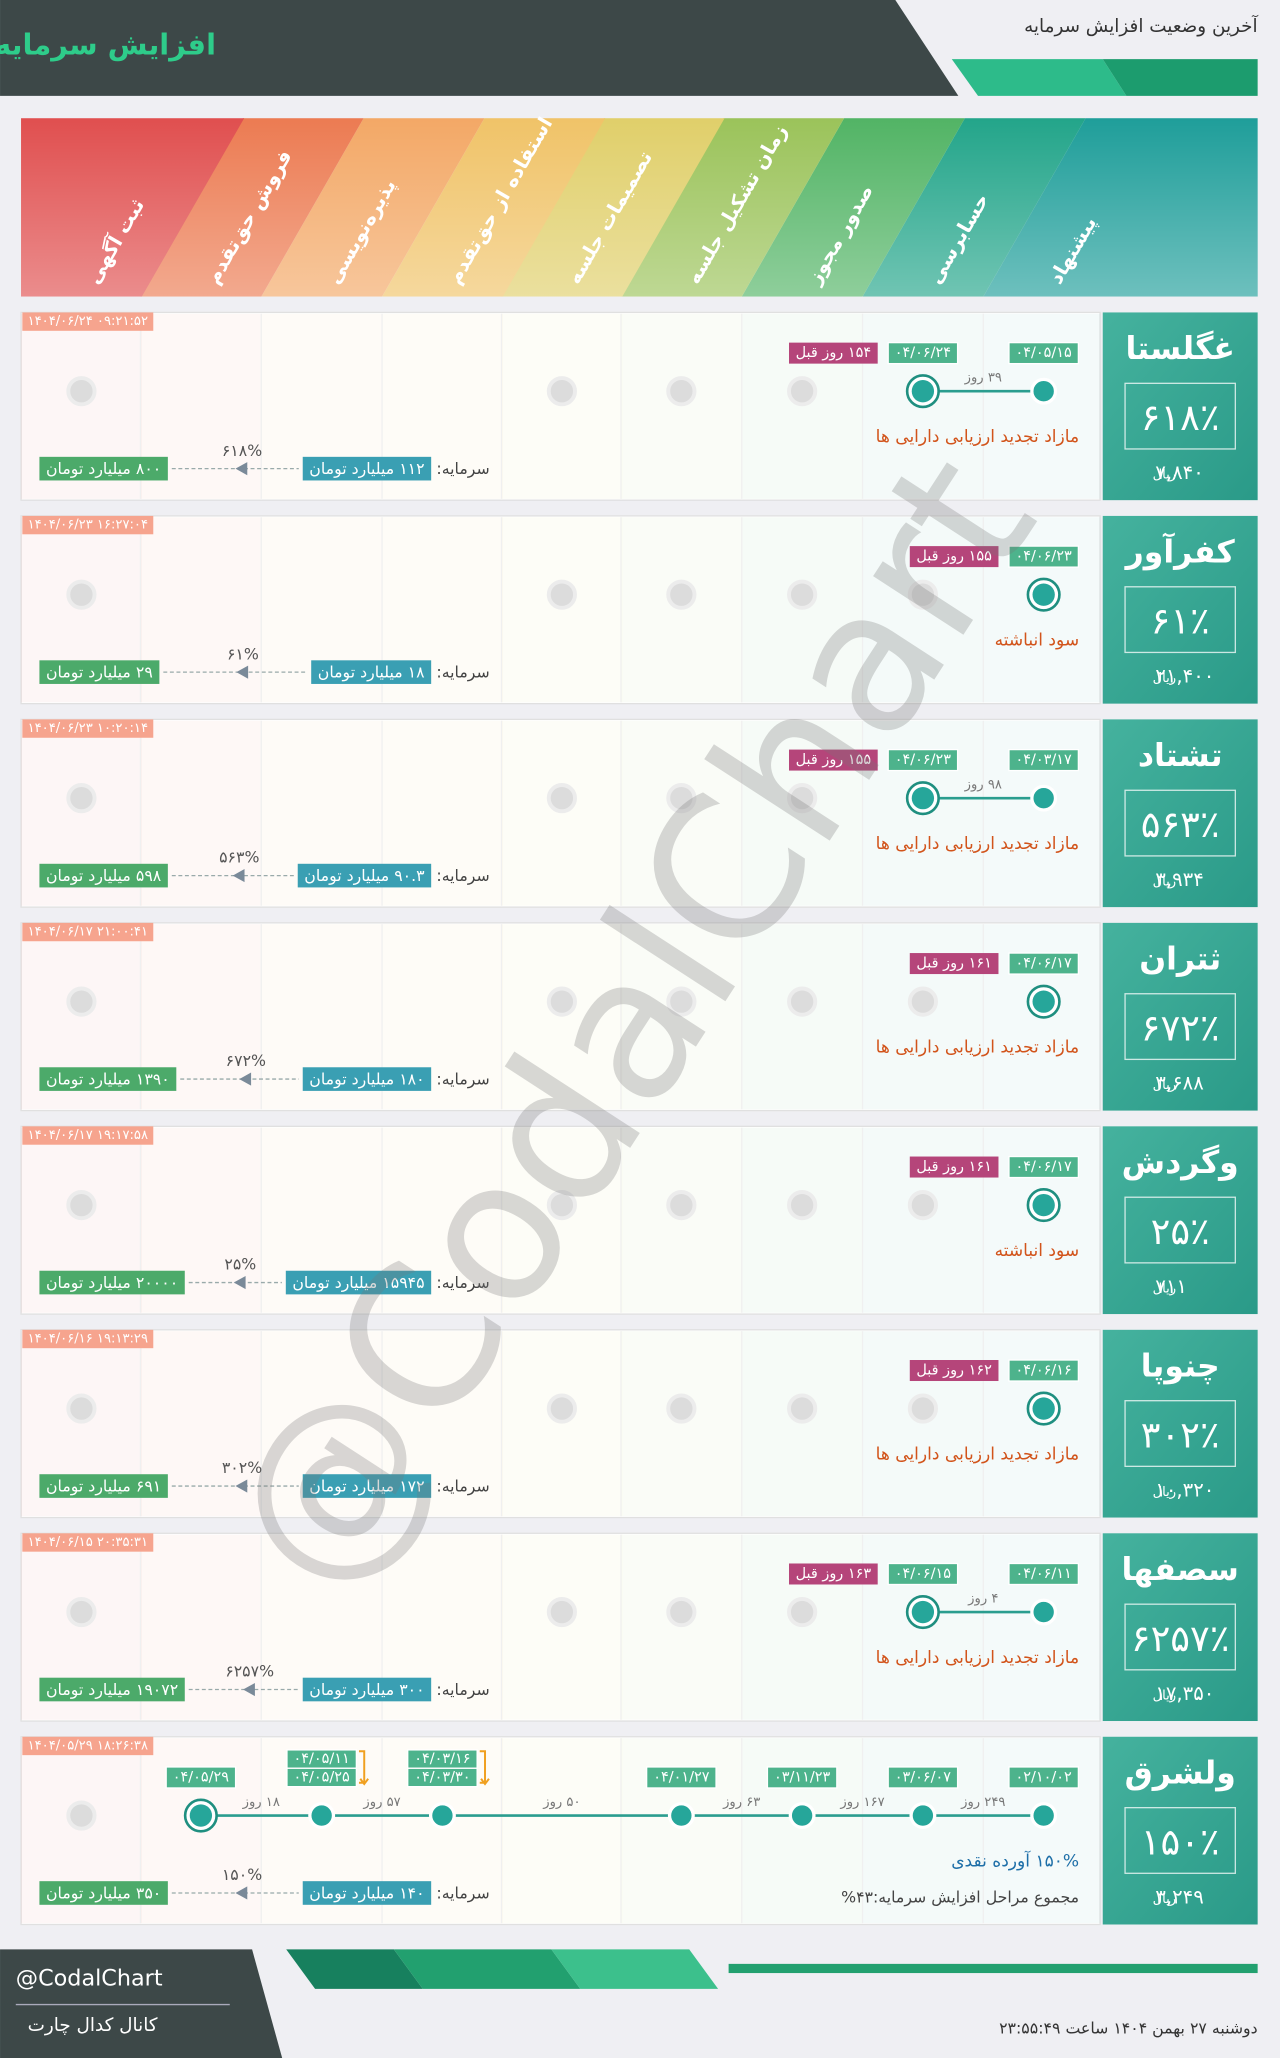 The image size is (1280, 2058). I want to click on change: ۳۰۲٪, so click(1180, 1434).